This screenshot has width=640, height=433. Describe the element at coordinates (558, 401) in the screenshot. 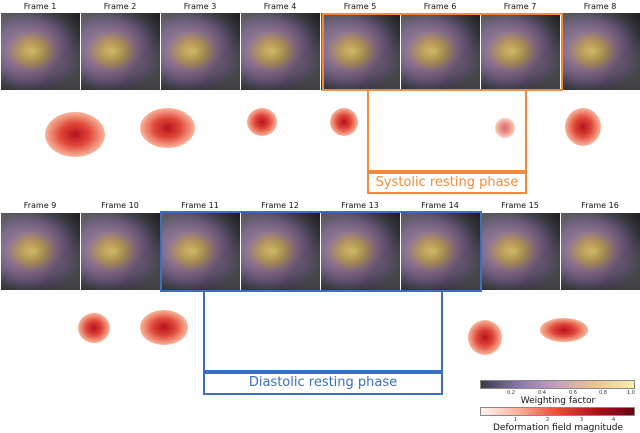

I see `weighting-factor-title: Weighting factor` at that location.